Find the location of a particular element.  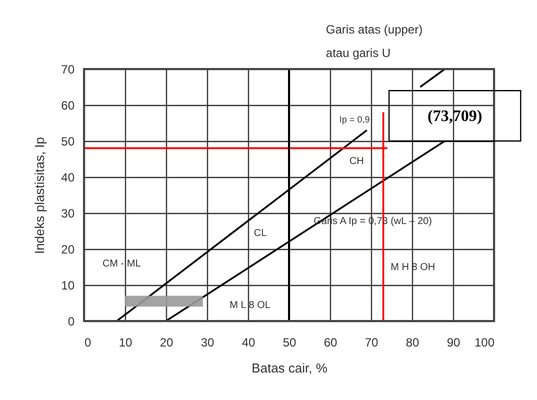

text: atau garis U is located at coordinates (358, 53).